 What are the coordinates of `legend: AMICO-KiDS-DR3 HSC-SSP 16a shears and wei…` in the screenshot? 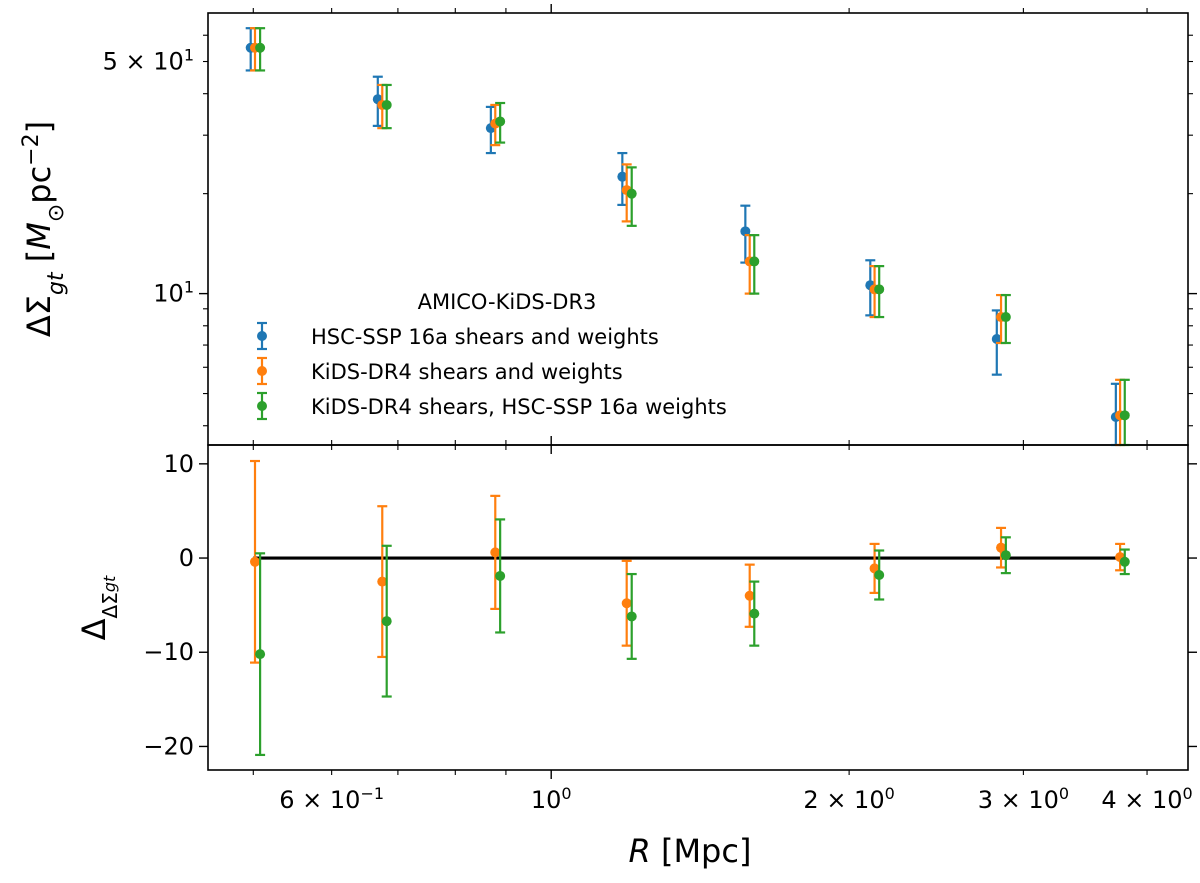 It's located at (492, 355).